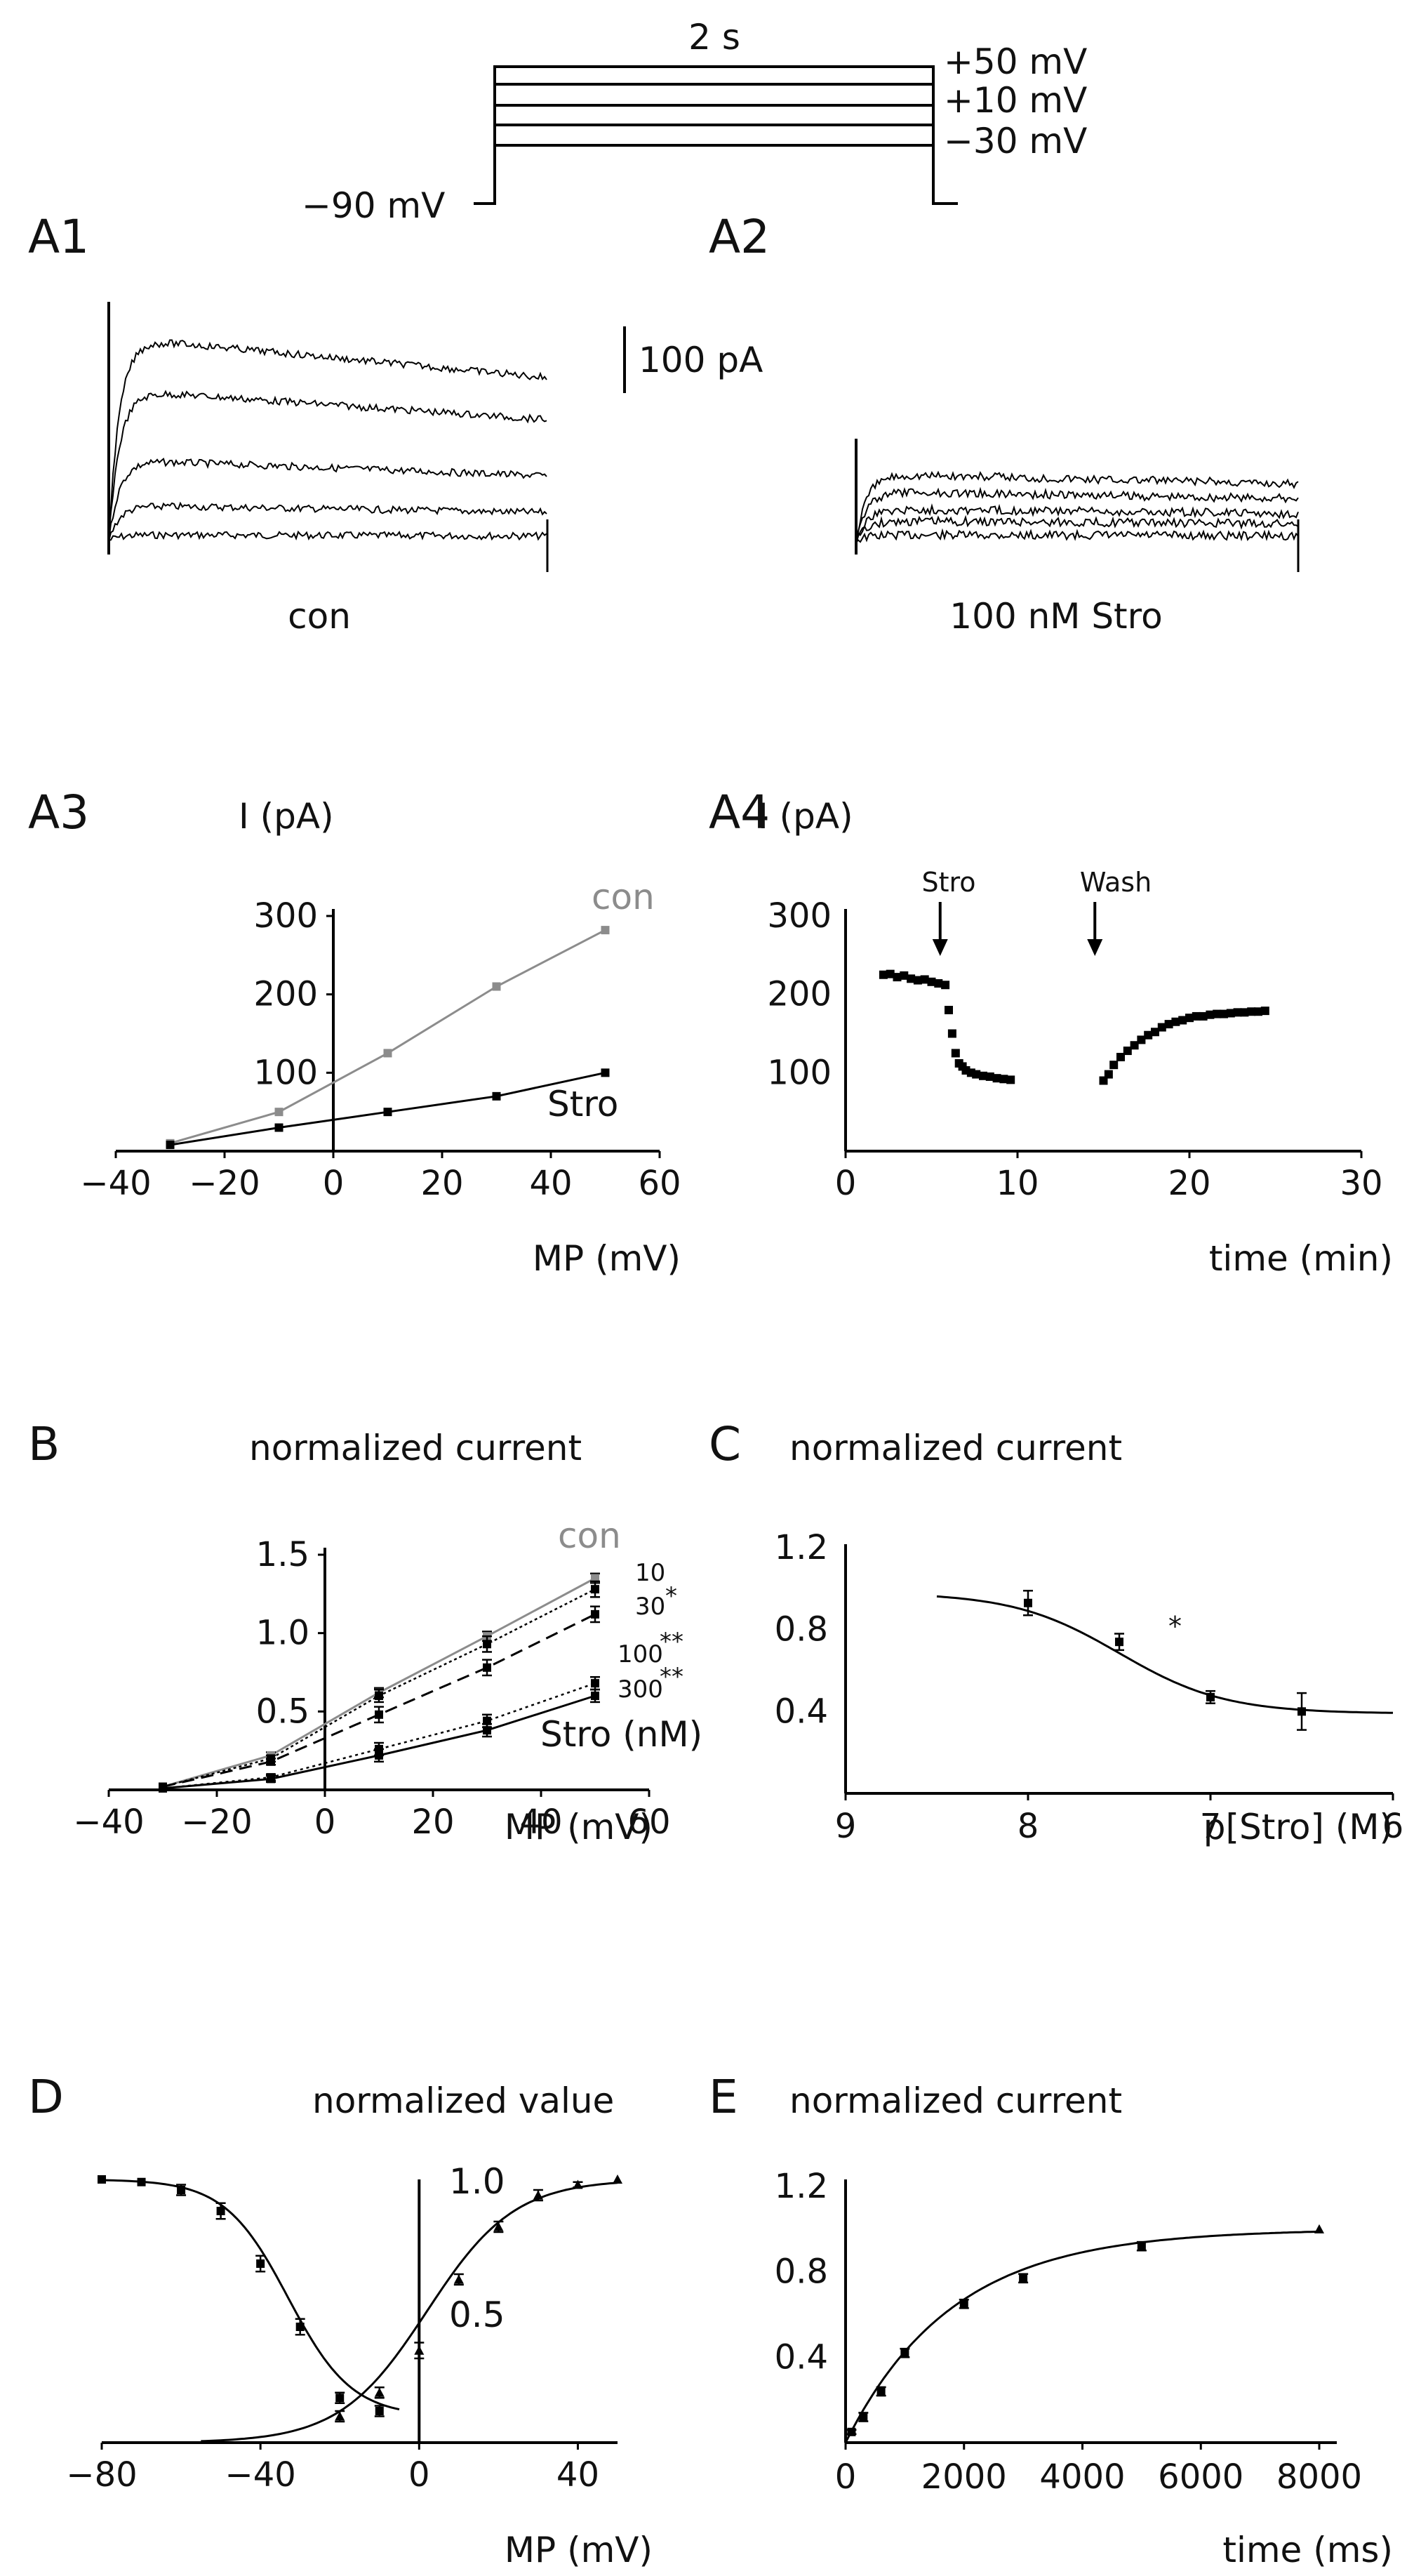  I want to click on a4-arrow-stro-label: Stro, so click(948, 883).